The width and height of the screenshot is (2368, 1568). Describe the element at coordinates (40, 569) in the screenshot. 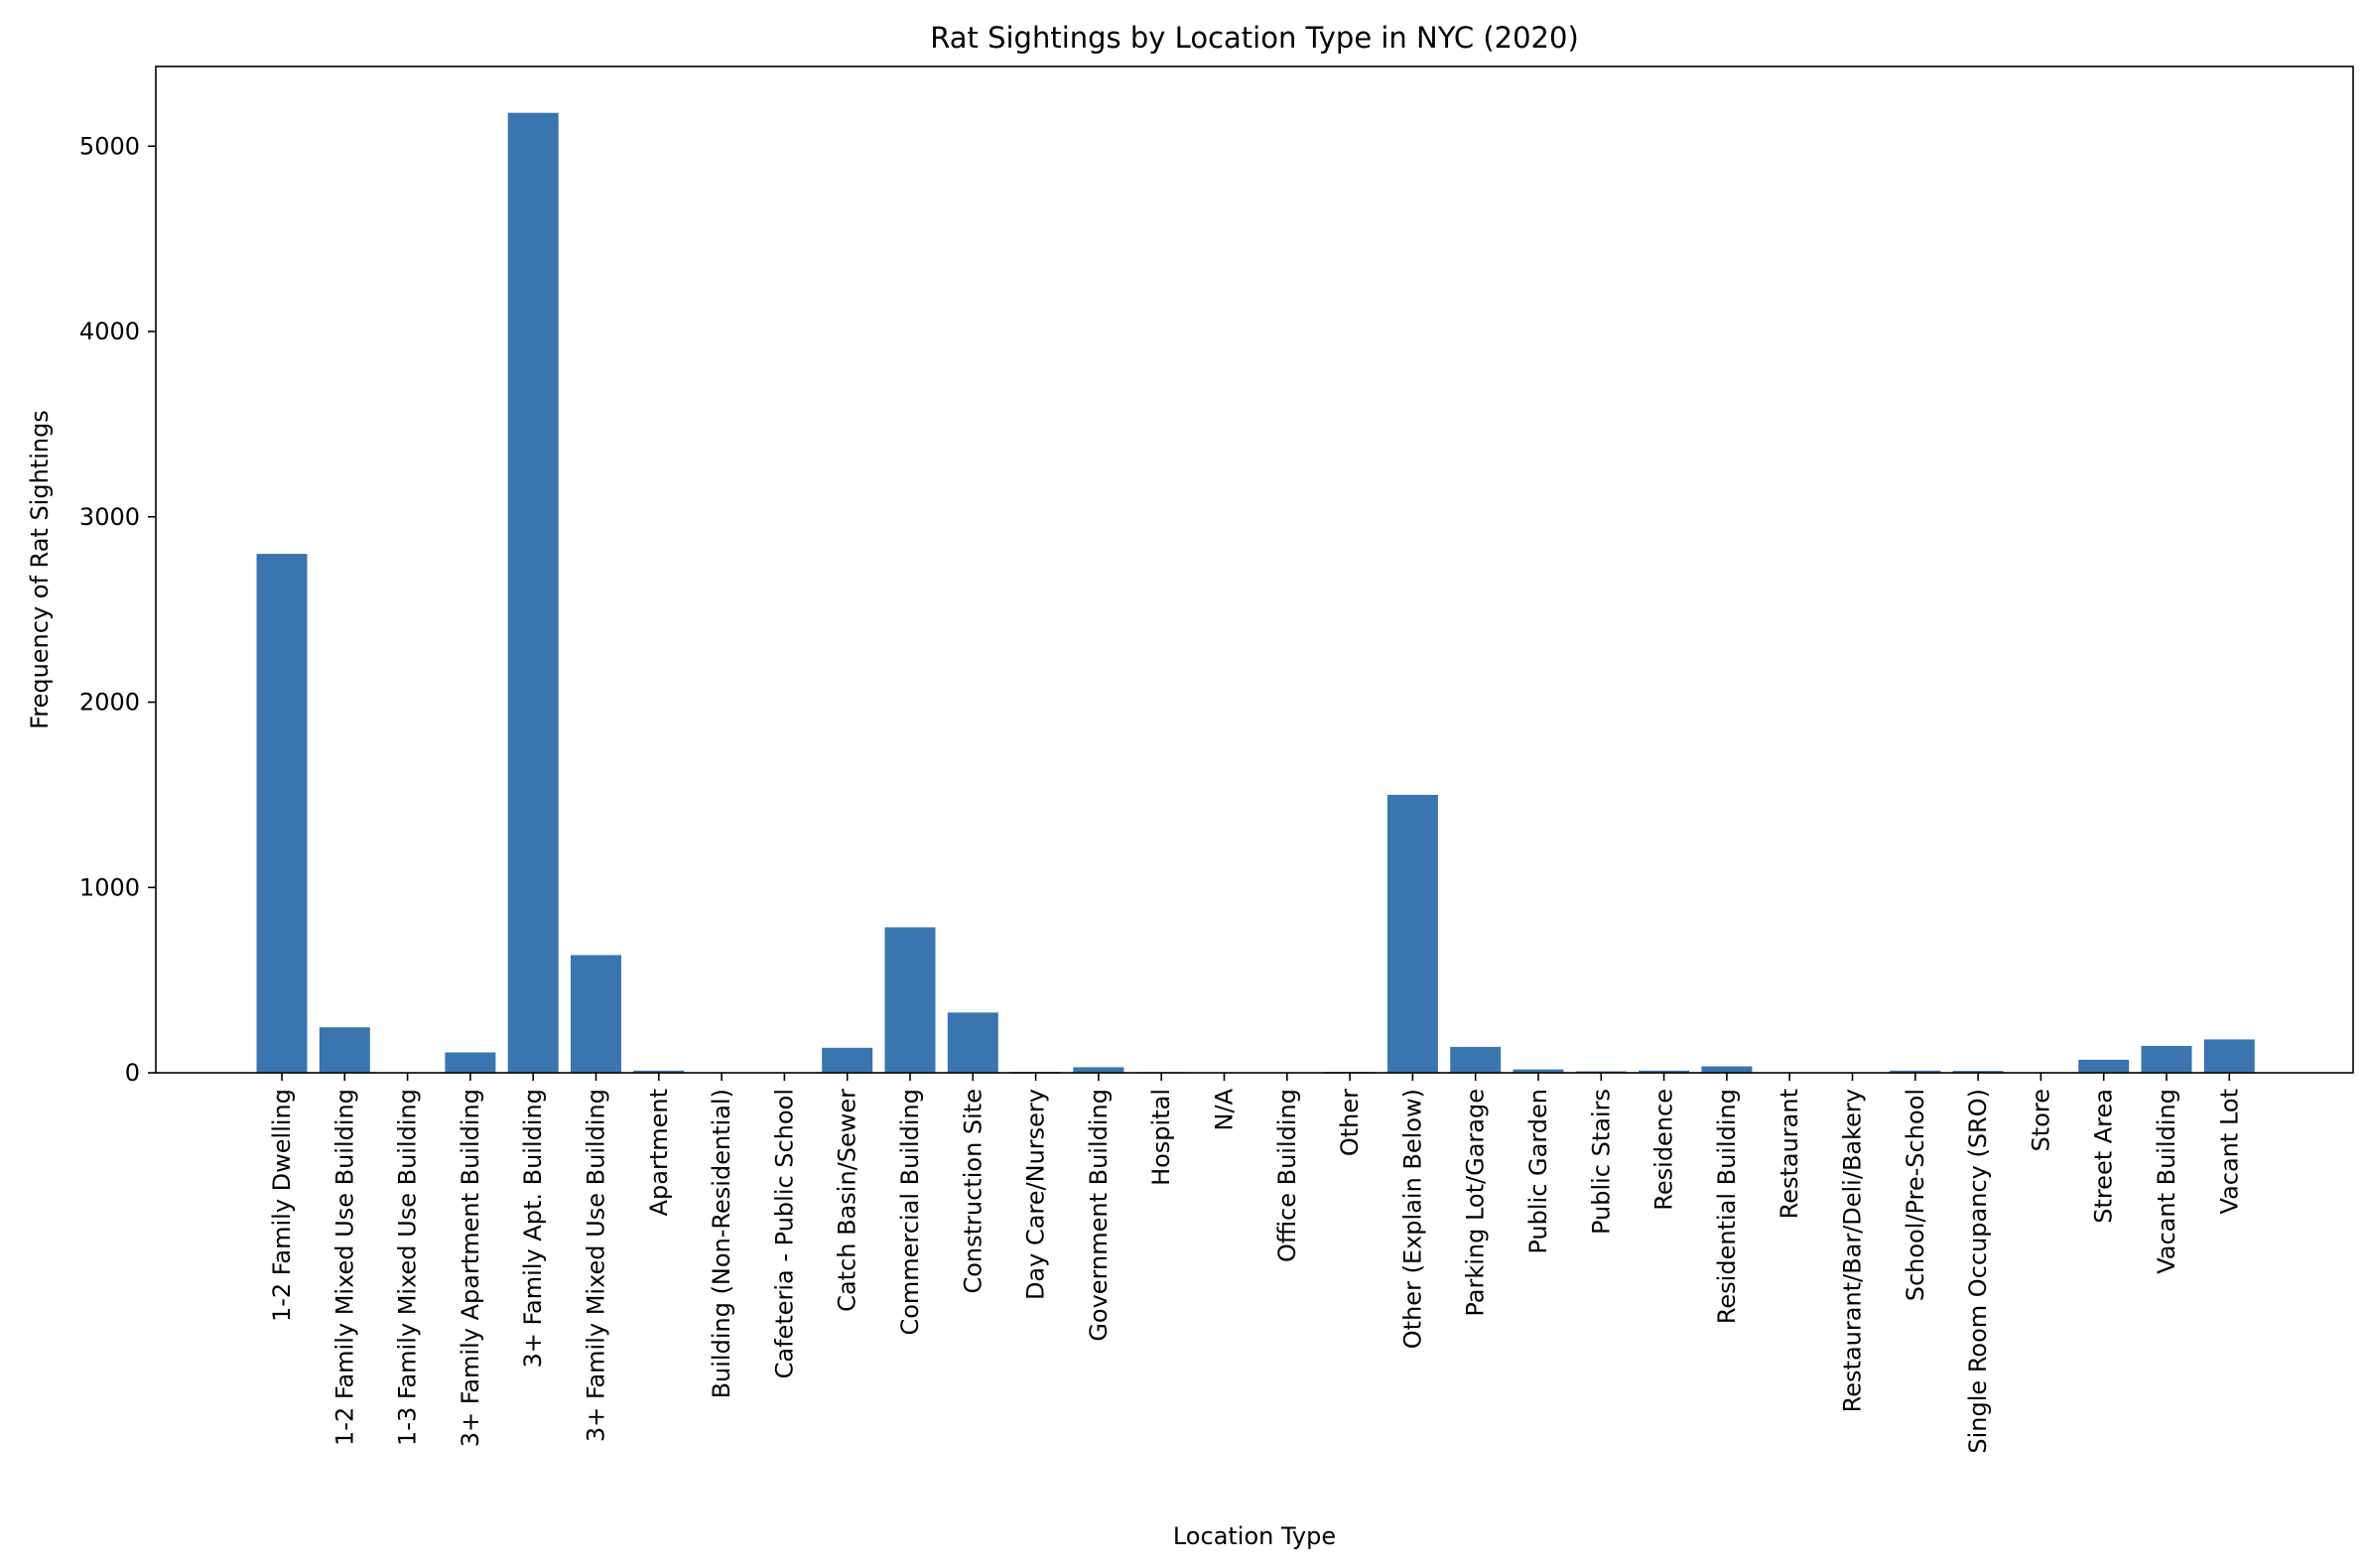

I see `y-axis-label: Frequency of Rat Sightings` at that location.